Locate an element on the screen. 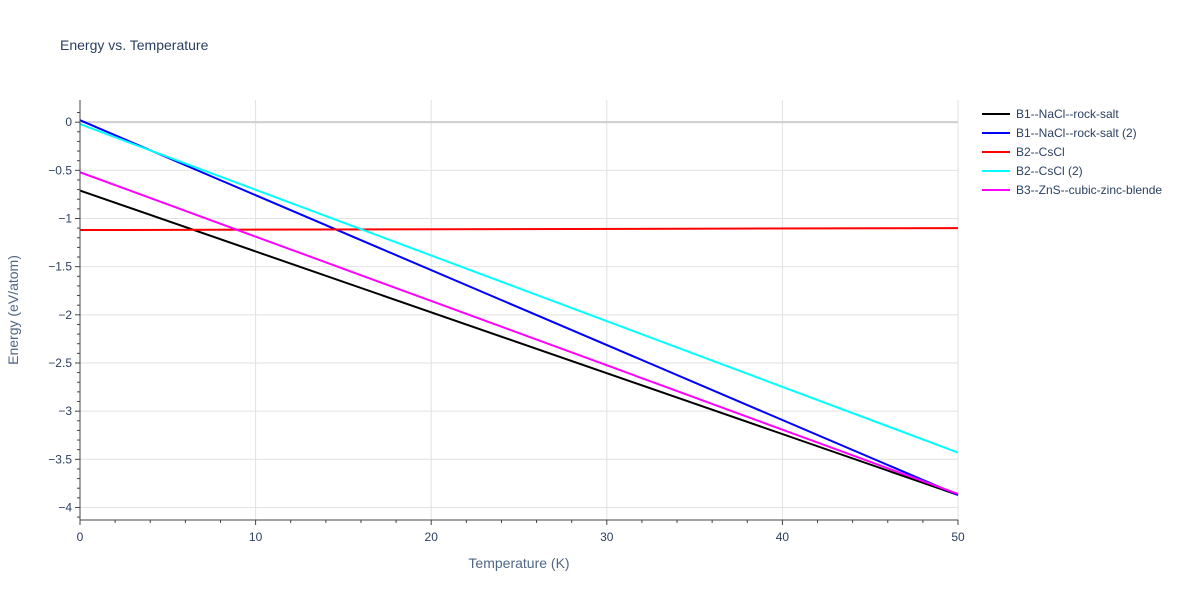 The height and width of the screenshot is (600, 1200). y-tick-label: −1 is located at coordinates (65, 218).